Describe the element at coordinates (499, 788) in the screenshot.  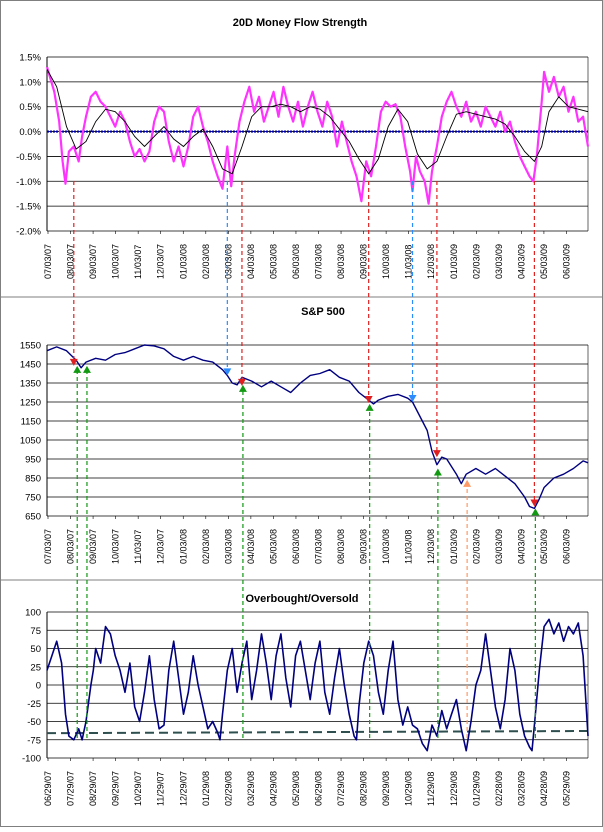
I see `obos-x-tick-label: 02/28/09` at that location.